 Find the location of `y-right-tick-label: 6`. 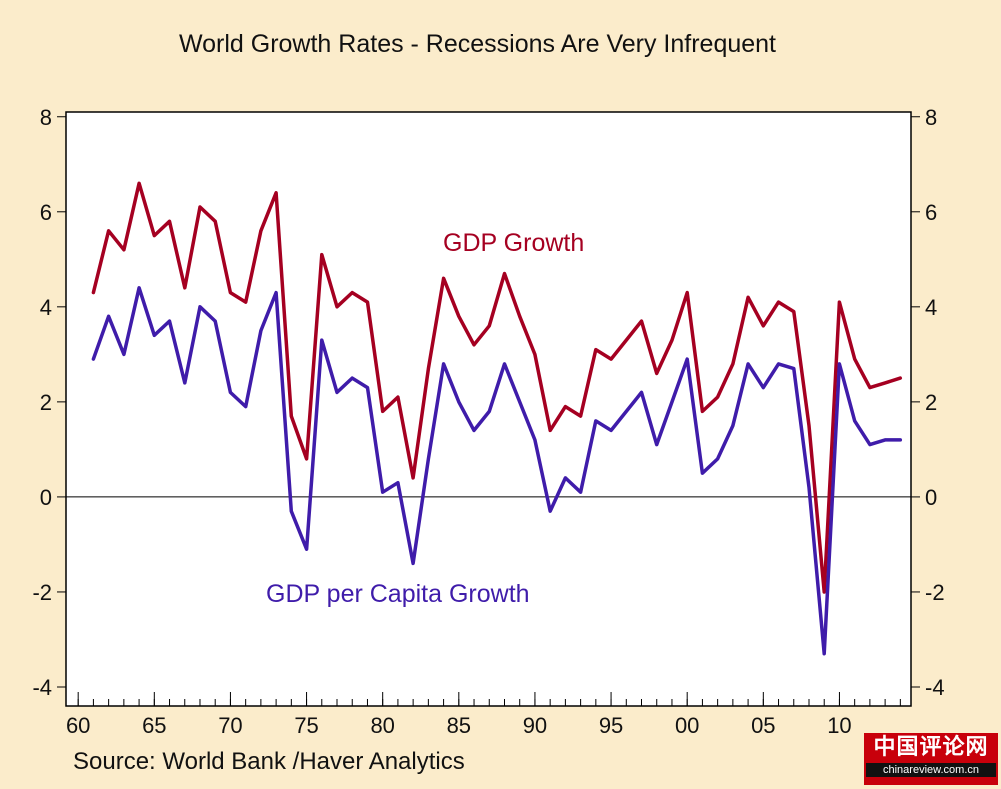

y-right-tick-label: 6 is located at coordinates (931, 212).